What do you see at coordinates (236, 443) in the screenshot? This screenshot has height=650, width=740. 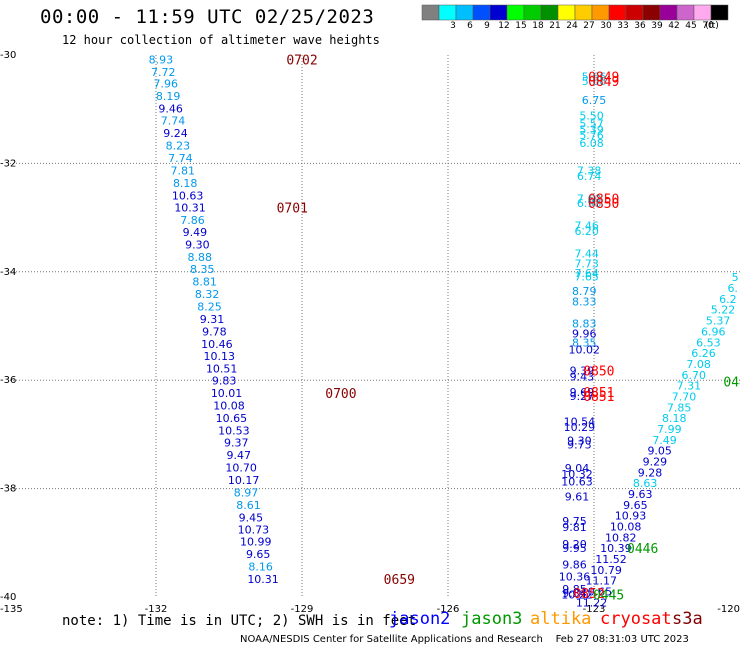 I see `swh-point-label: 9.37` at bounding box center [236, 443].